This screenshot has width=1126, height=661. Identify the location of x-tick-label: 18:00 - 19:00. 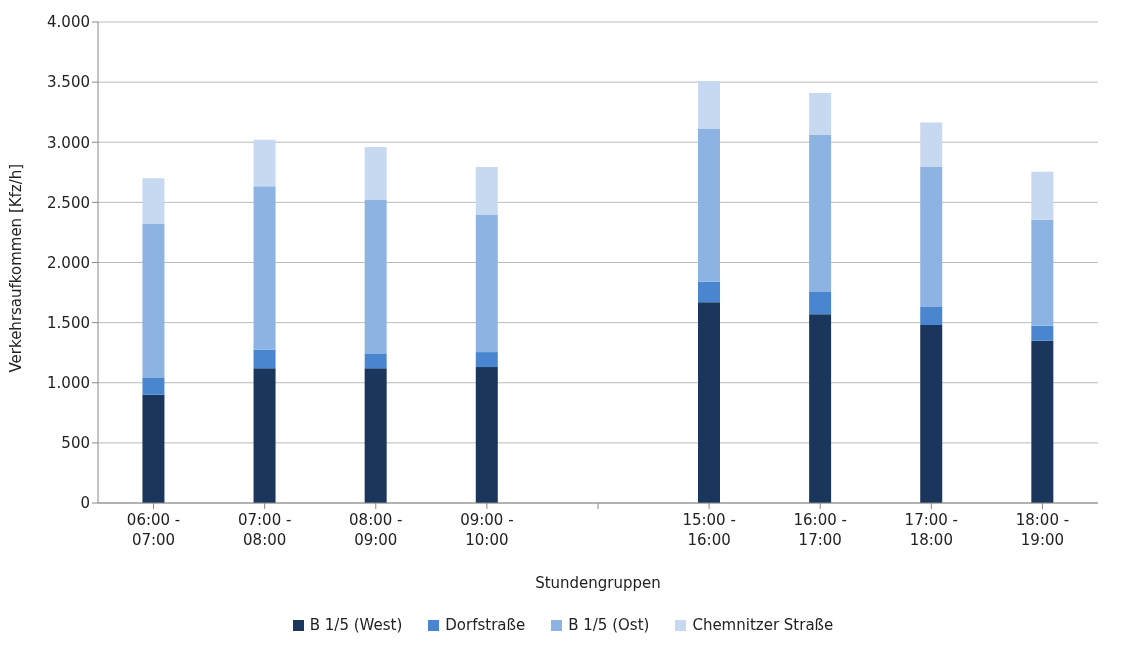
(1042, 530).